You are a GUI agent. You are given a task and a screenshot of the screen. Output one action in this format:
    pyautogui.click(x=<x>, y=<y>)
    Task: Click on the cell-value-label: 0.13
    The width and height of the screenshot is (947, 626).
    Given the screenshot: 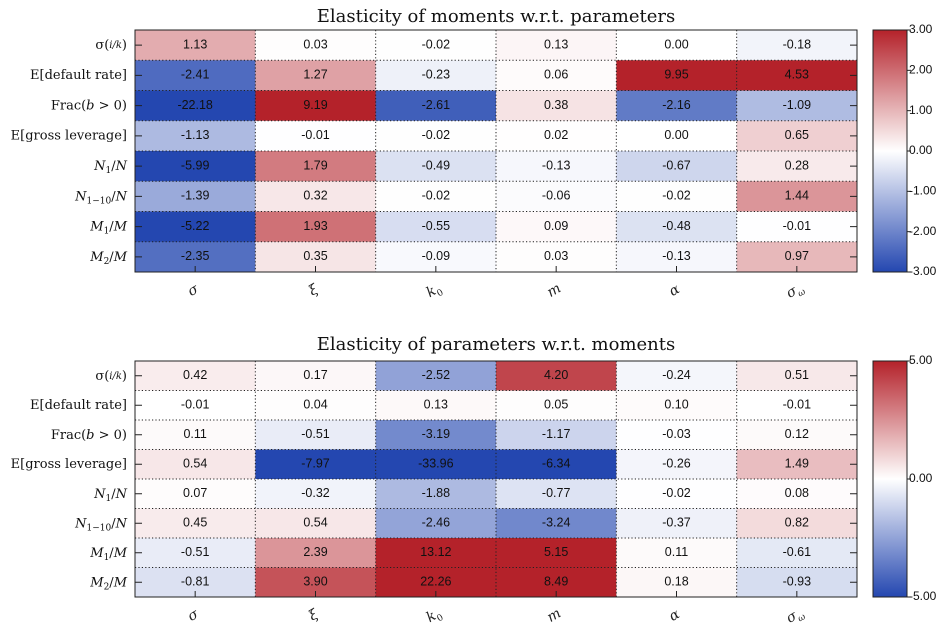 What is the action you would take?
    pyautogui.click(x=556, y=44)
    